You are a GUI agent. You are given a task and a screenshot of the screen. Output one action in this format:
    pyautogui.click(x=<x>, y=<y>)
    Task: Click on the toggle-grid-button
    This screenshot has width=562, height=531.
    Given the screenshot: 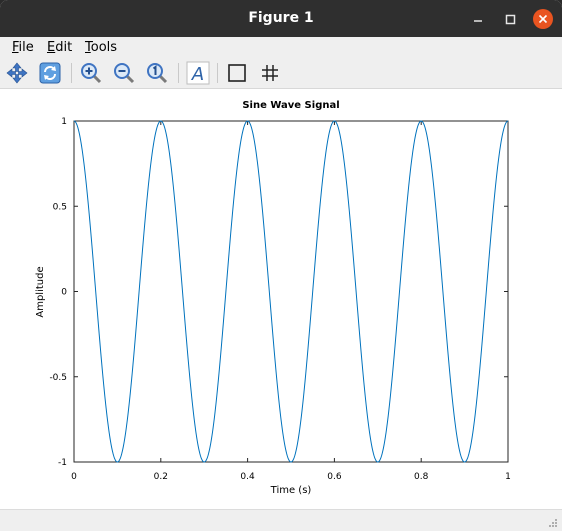 What is the action you would take?
    pyautogui.click(x=270, y=73)
    